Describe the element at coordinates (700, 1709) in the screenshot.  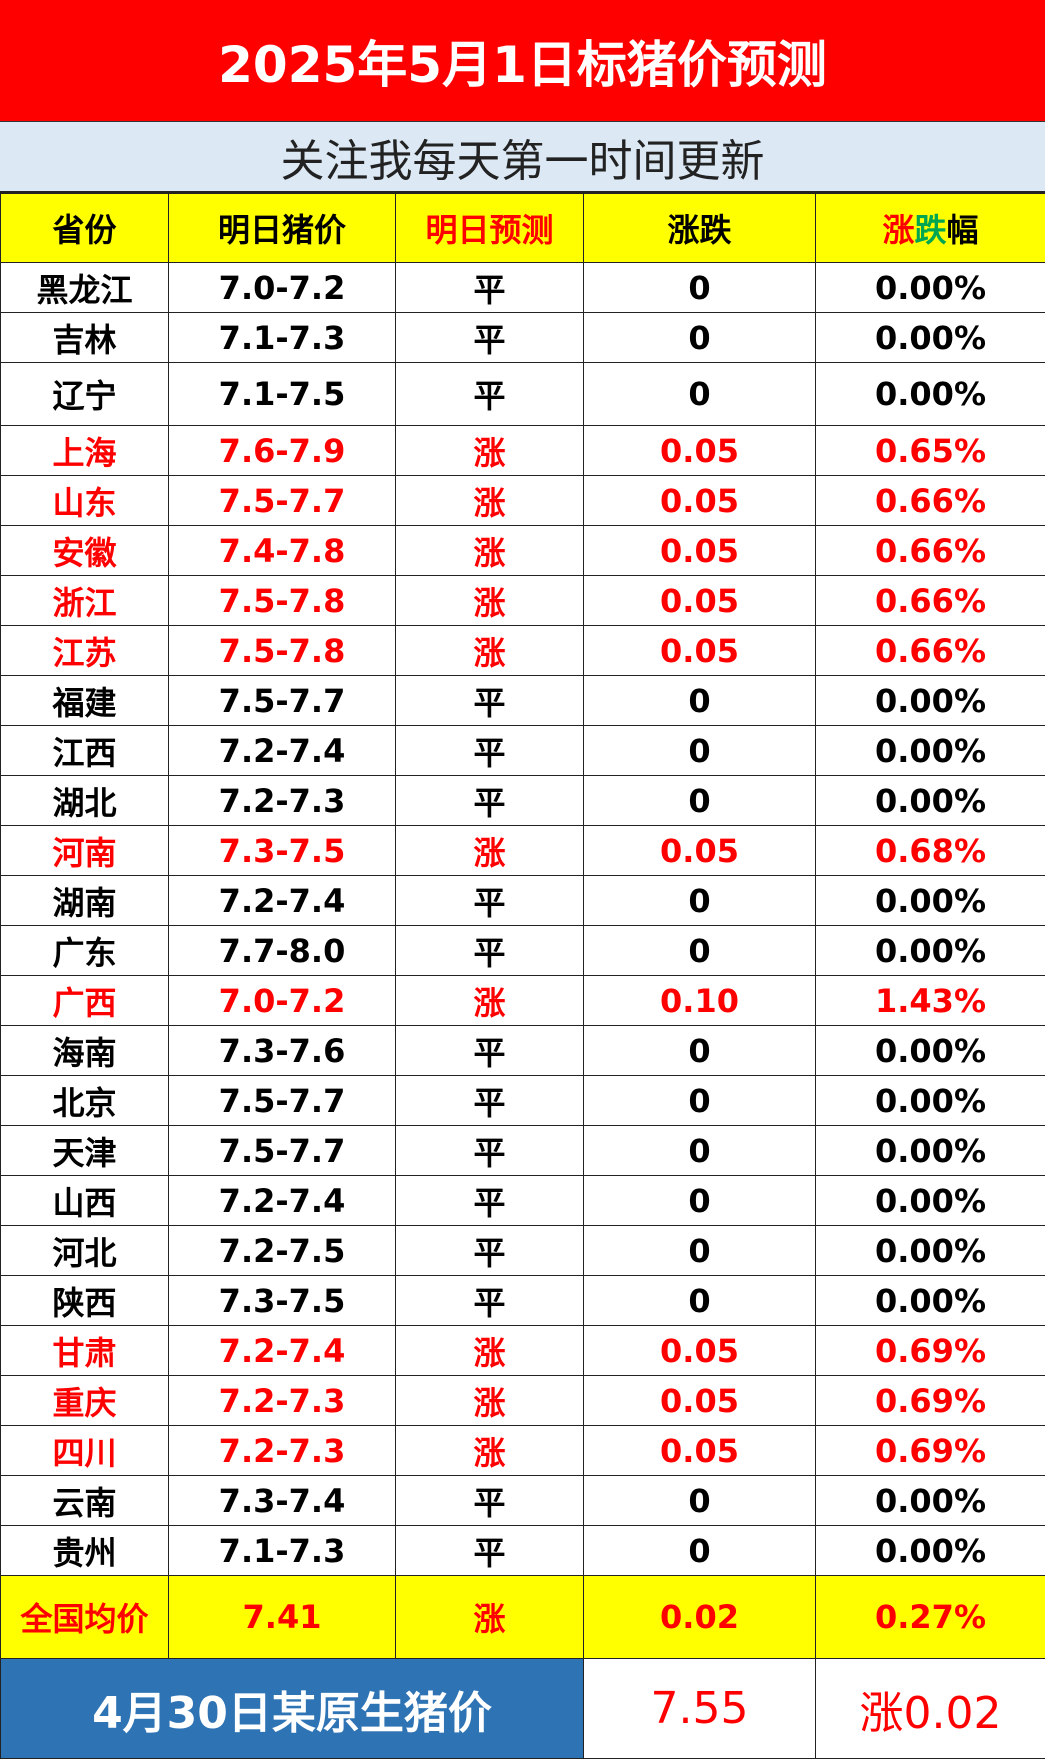
I see `footer-price: 7.55` at that location.